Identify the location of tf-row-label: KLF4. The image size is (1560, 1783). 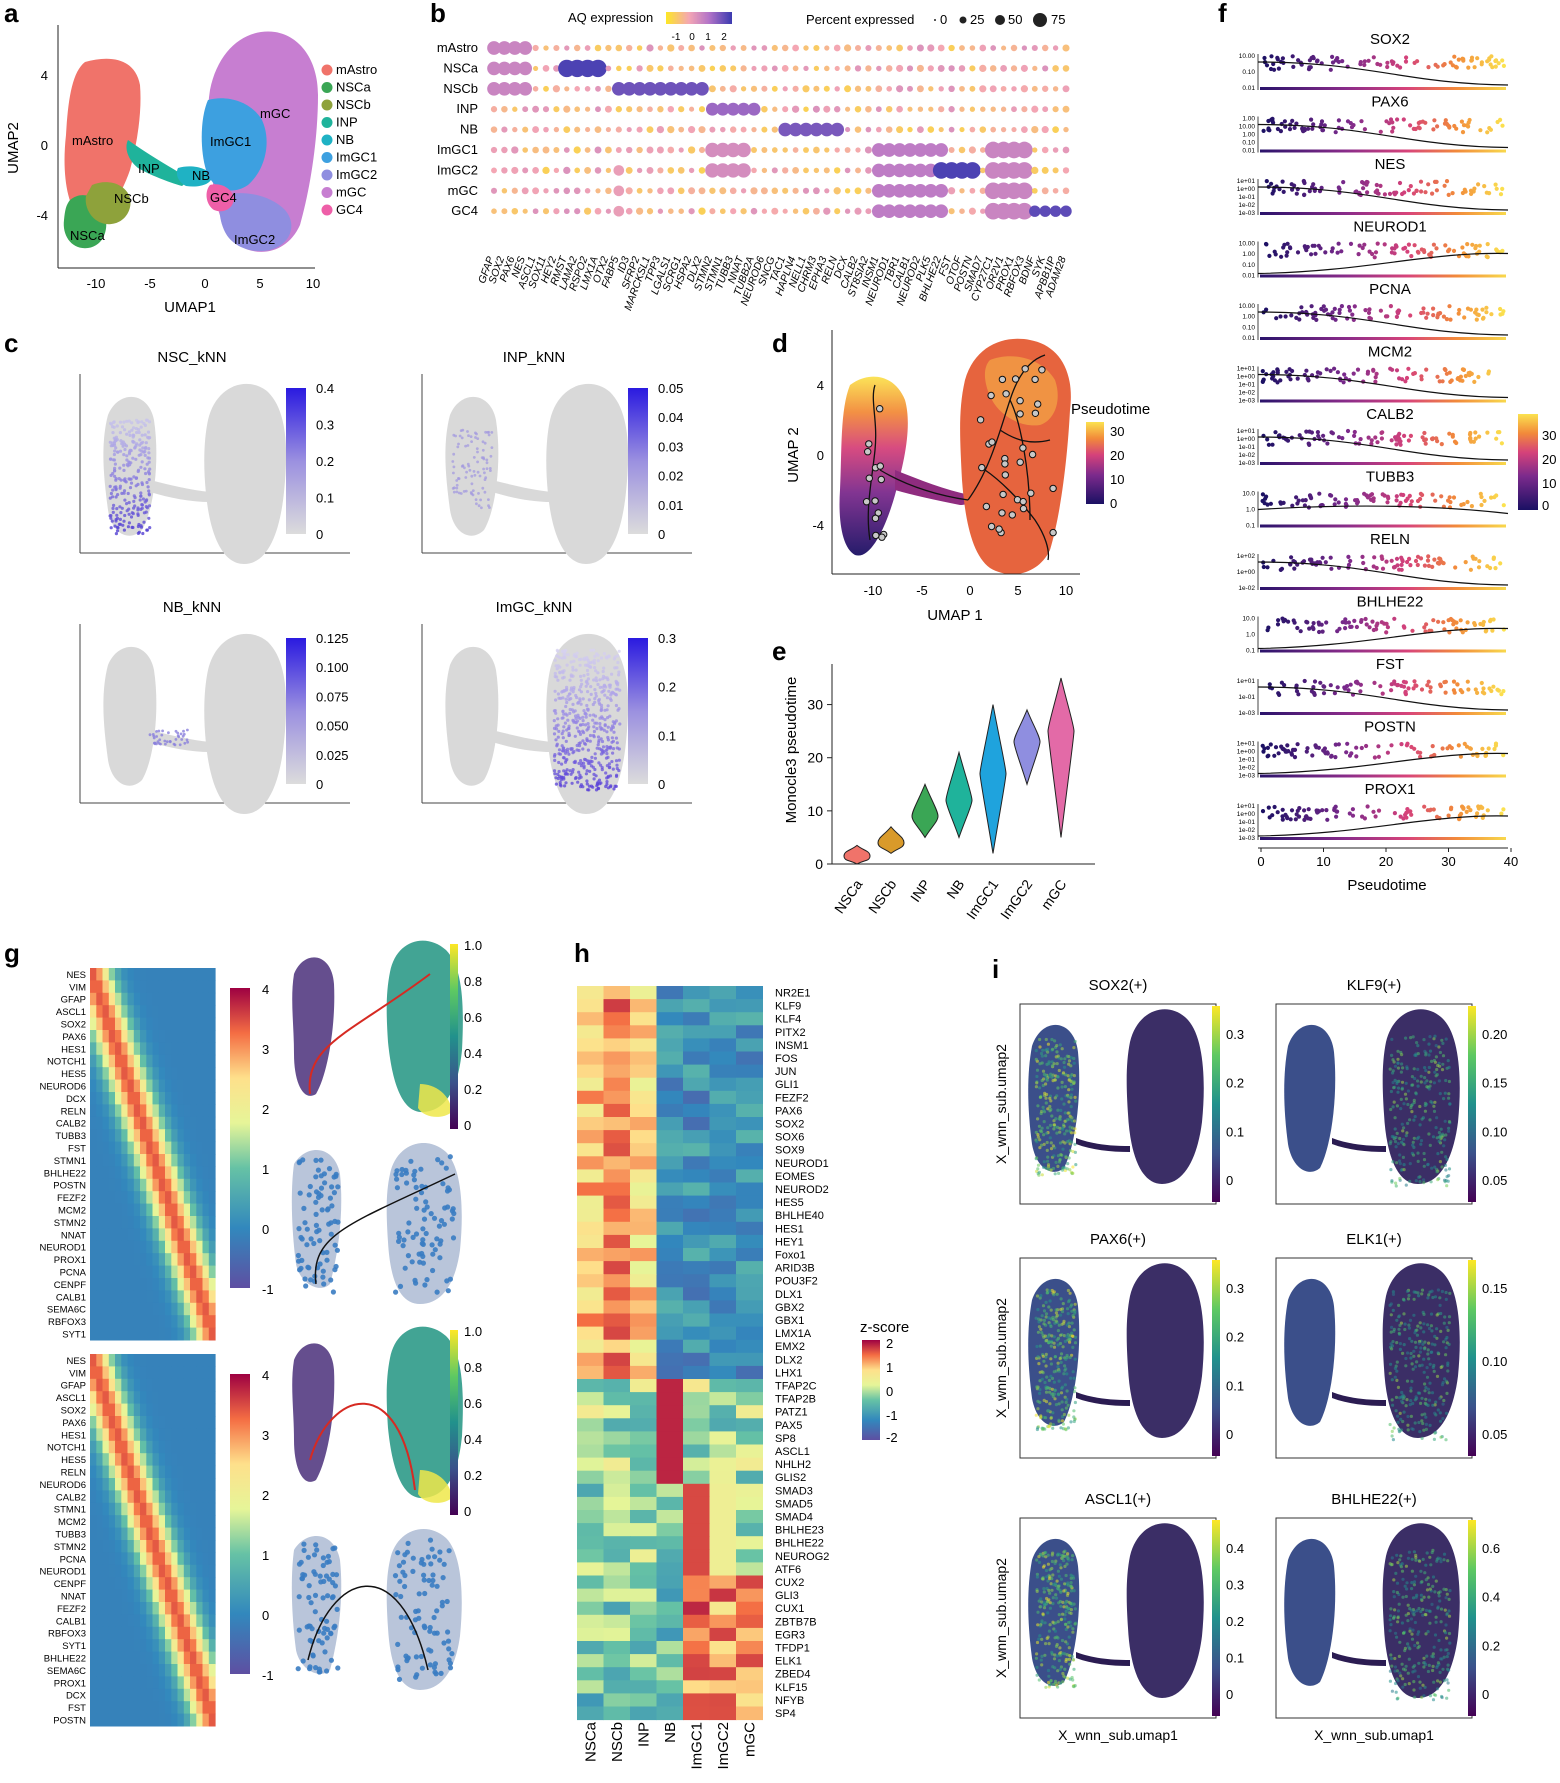
(788, 1020).